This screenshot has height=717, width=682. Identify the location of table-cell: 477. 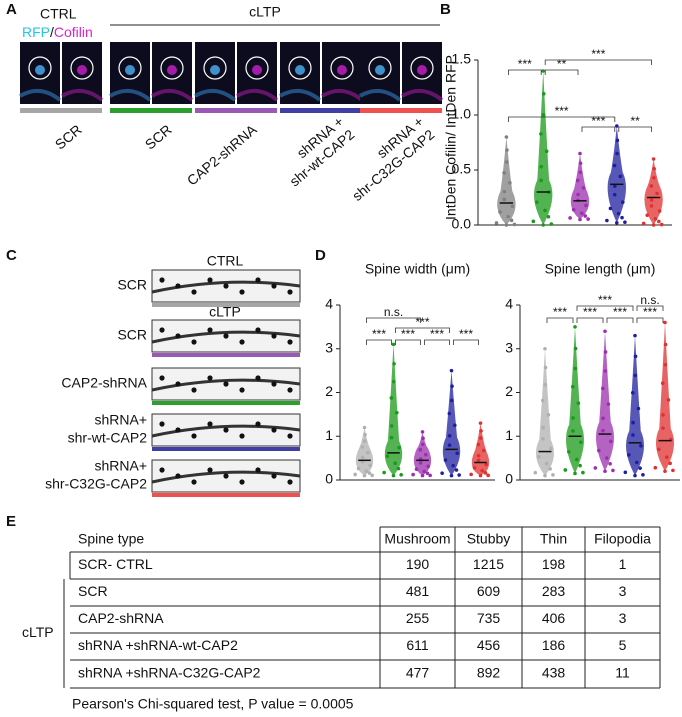
(418, 673).